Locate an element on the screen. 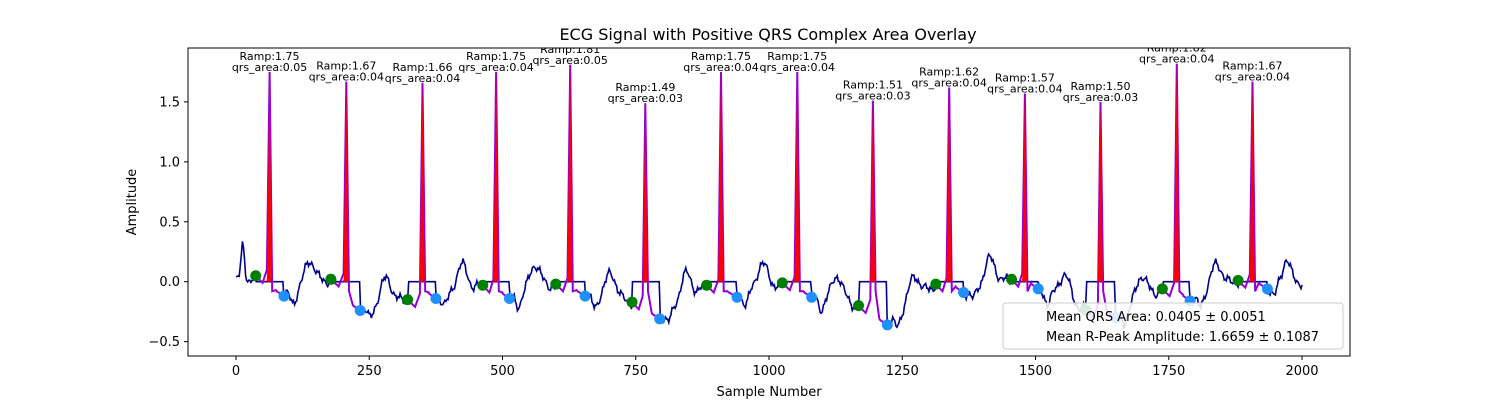 This screenshot has width=1500, height=400. y-tick-label-0: −0.5 is located at coordinates (164, 342).